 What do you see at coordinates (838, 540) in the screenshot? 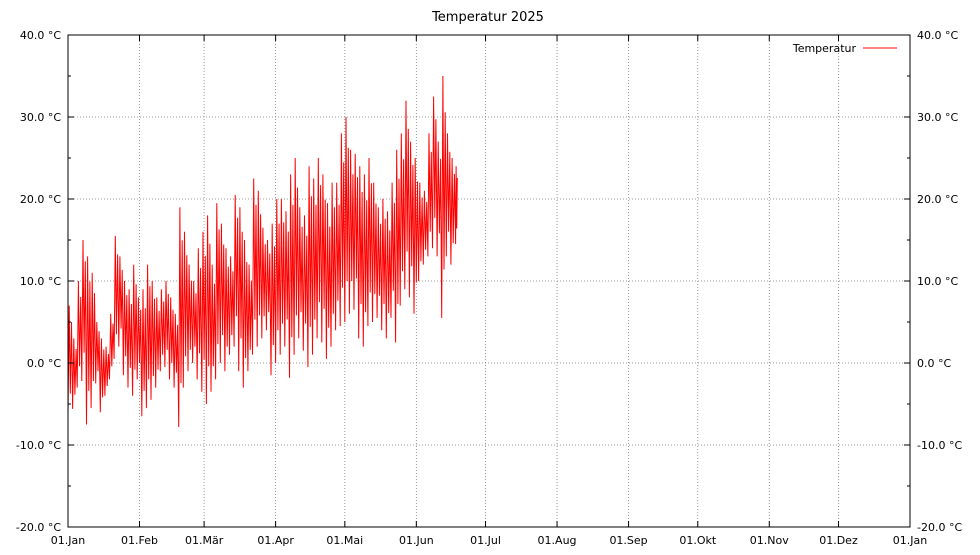
I see `xtick-label: 01.Dez` at bounding box center [838, 540].